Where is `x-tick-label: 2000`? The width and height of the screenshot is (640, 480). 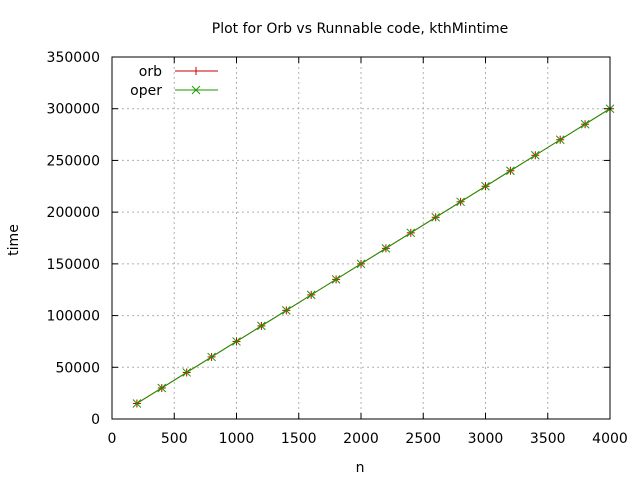 x-tick-label: 2000 is located at coordinates (361, 439).